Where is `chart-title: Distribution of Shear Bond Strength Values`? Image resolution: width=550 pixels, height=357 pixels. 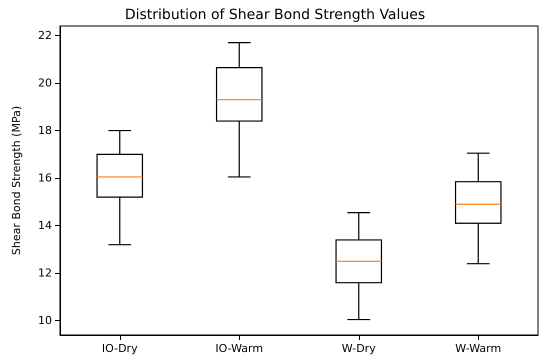 chart-title: Distribution of Shear Bond Strength Values is located at coordinates (275, 15).